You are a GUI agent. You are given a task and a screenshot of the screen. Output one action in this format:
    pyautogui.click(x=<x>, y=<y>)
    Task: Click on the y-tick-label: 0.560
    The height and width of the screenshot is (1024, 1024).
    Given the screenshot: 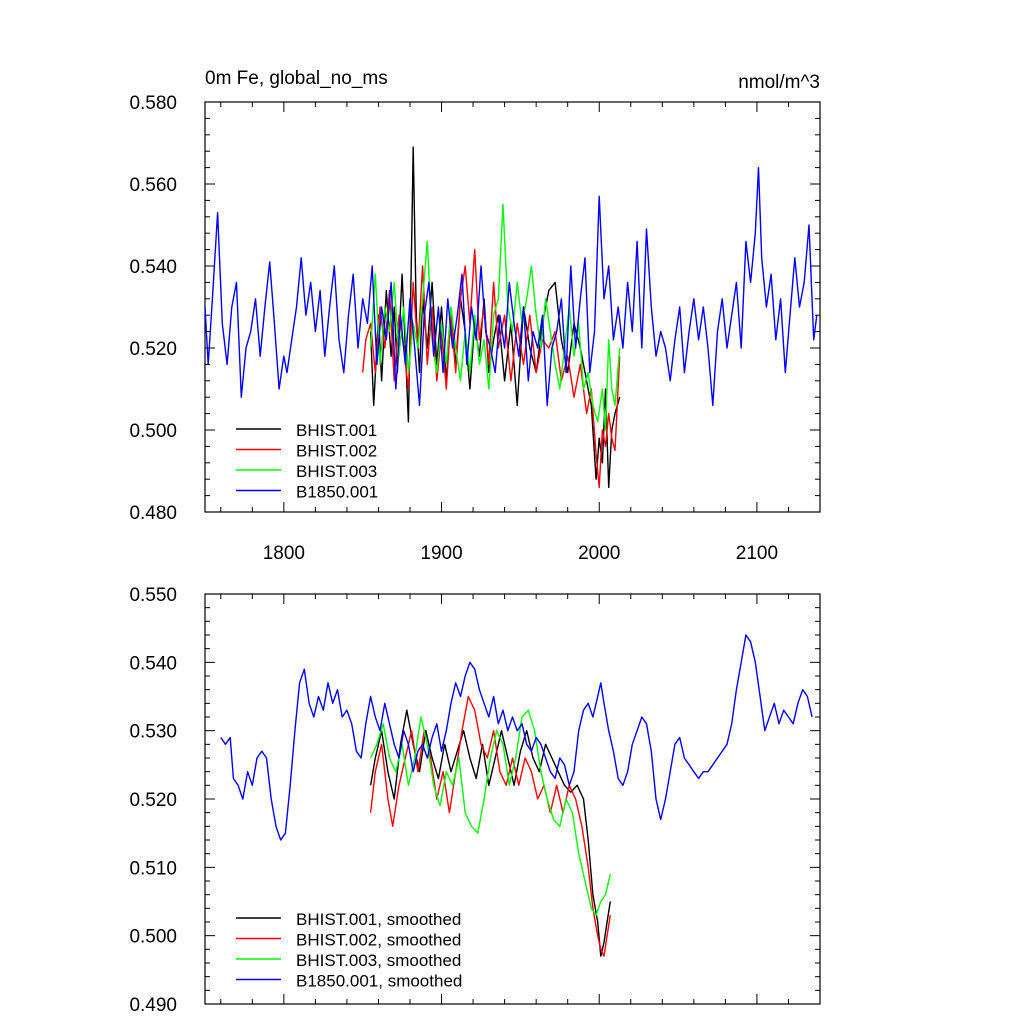 What is the action you would take?
    pyautogui.click(x=153, y=185)
    